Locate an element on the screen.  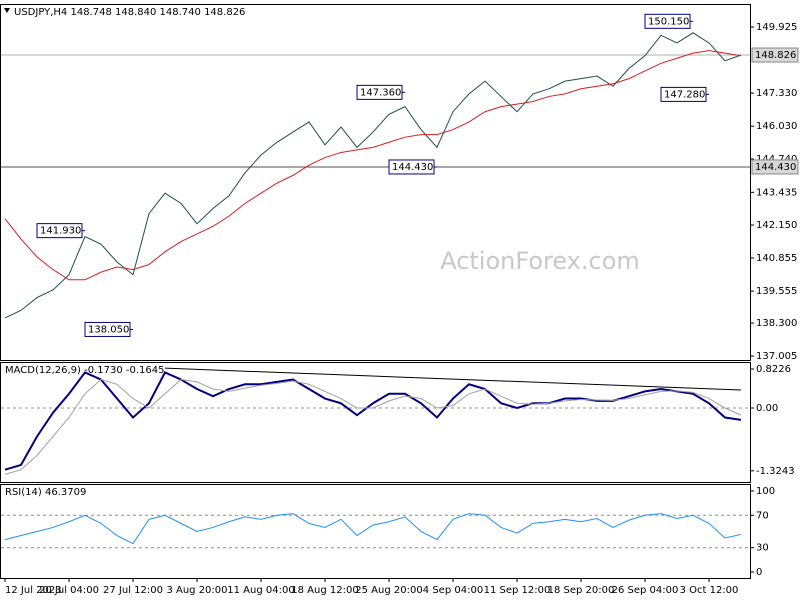
annotation-label: 138.050 is located at coordinates (108, 329).